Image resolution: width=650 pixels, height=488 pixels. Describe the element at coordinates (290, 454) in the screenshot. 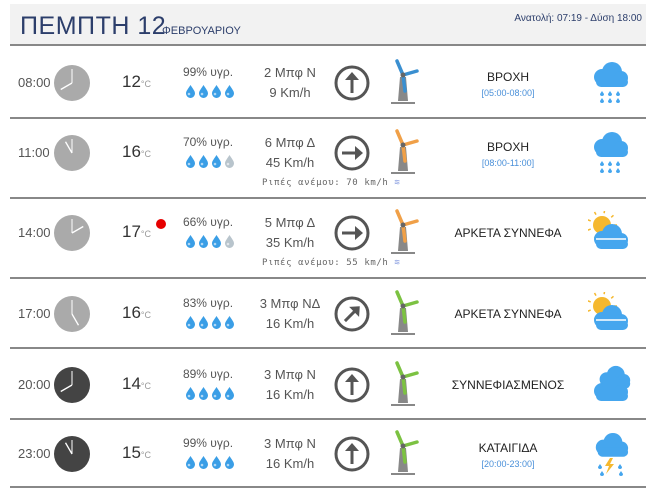

I see `wind-info: 3 Μπφ Ν 16 Km/h` at that location.